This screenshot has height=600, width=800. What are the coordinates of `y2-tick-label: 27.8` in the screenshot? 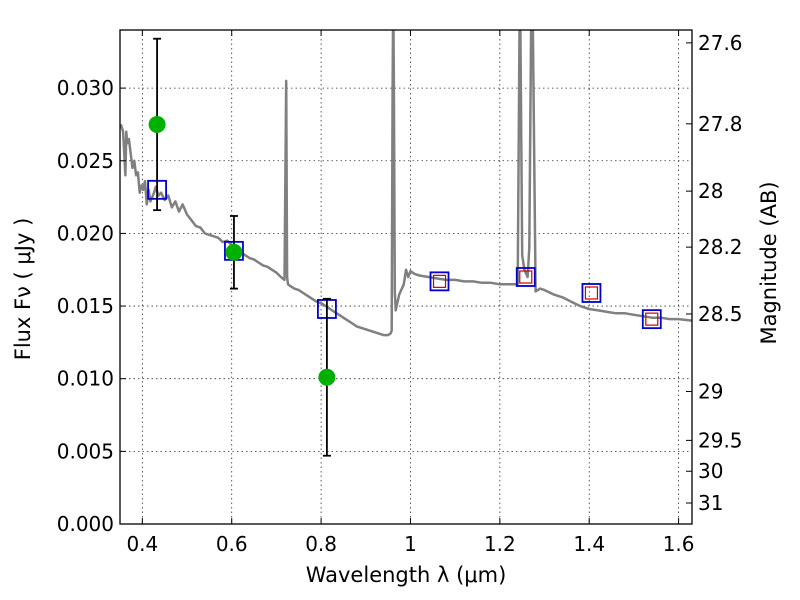 It's located at (720, 124).